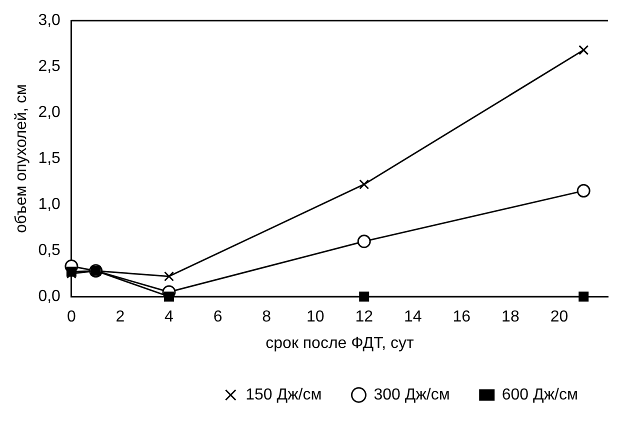 The width and height of the screenshot is (636, 423). I want to click on x-axis-title: срок после ФДТ, сут, so click(340, 343).